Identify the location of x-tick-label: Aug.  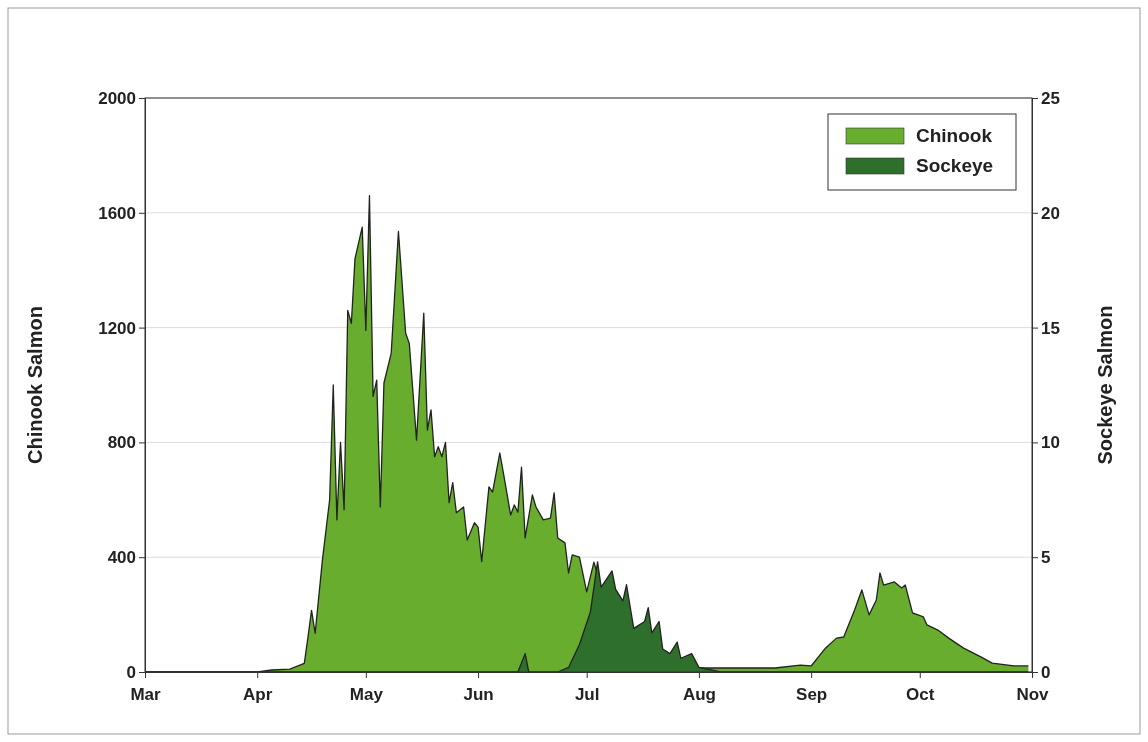
(699, 694).